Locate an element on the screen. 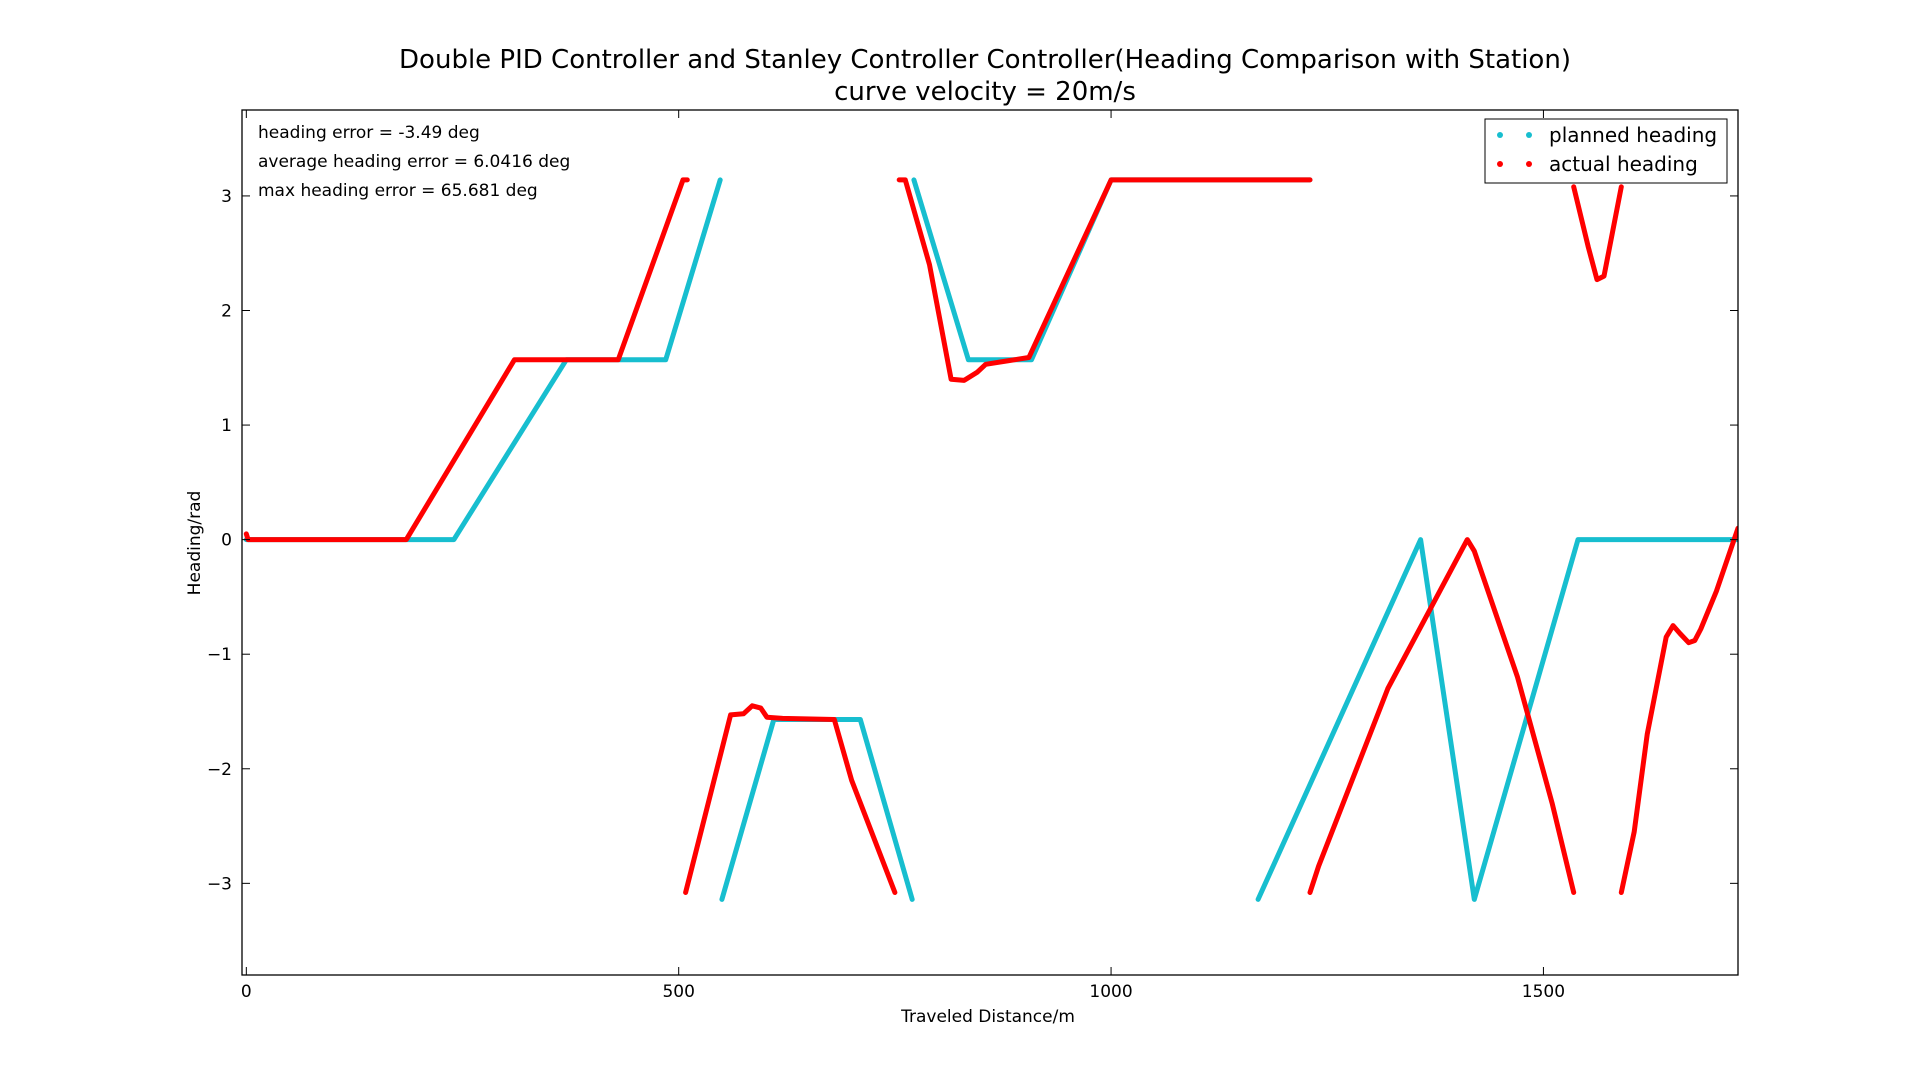  y-tick-label: −3 is located at coordinates (219, 884).